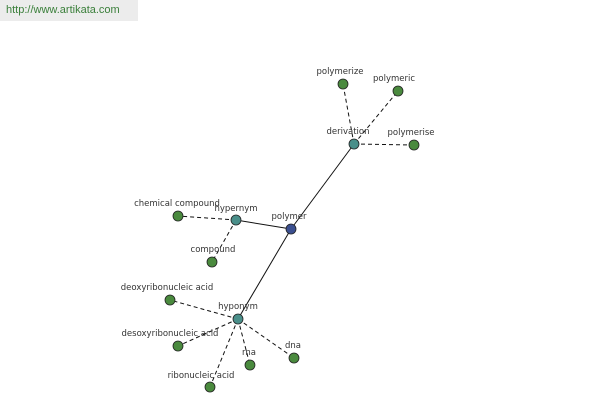 The width and height of the screenshot is (600, 400). I want to click on node-label: rna, so click(249, 353).